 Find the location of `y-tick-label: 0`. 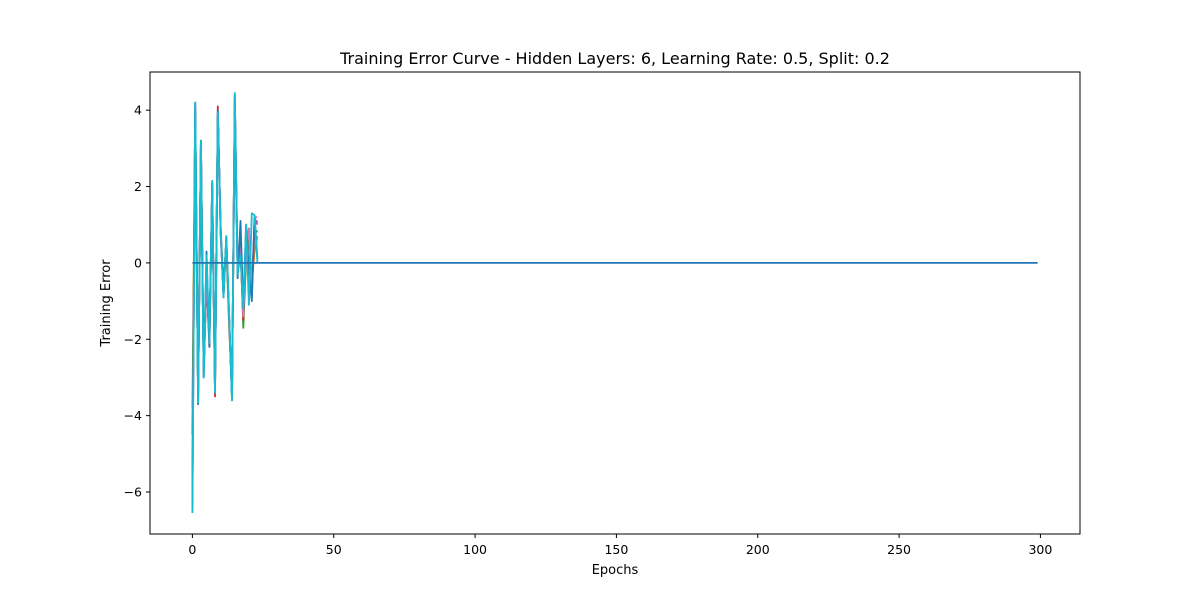

y-tick-label: 0 is located at coordinates (138, 262).